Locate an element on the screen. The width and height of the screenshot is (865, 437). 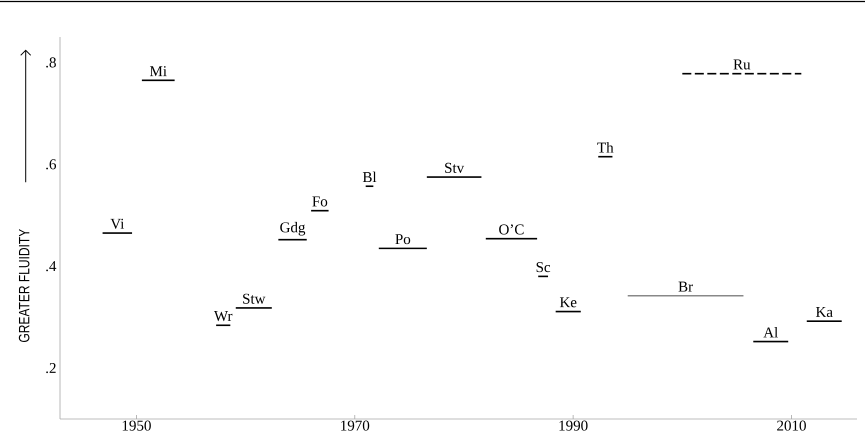
series-label: Br is located at coordinates (685, 287).